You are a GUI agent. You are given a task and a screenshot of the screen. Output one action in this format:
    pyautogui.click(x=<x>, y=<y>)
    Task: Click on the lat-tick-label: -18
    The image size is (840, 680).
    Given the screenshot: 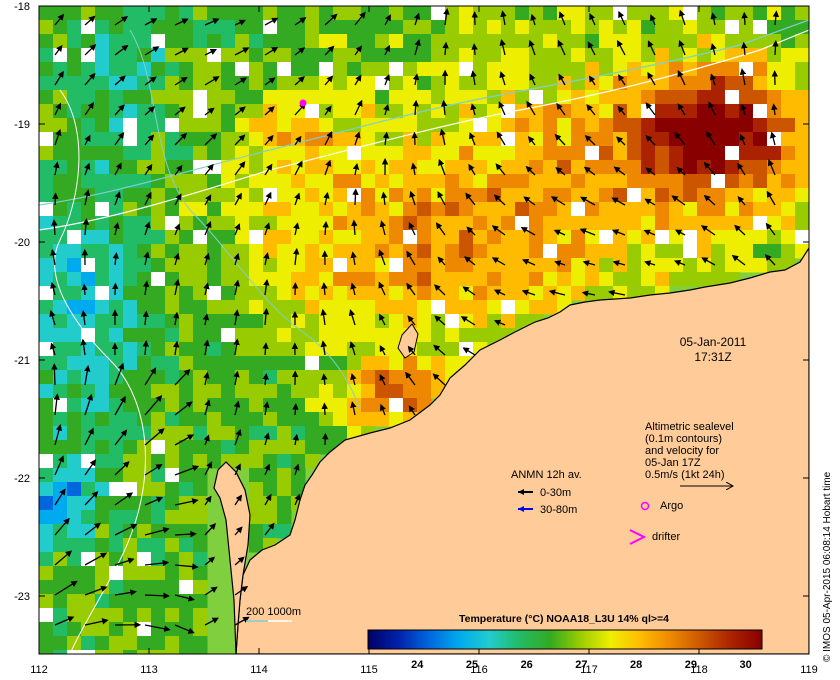 What is the action you would take?
    pyautogui.click(x=22, y=7)
    